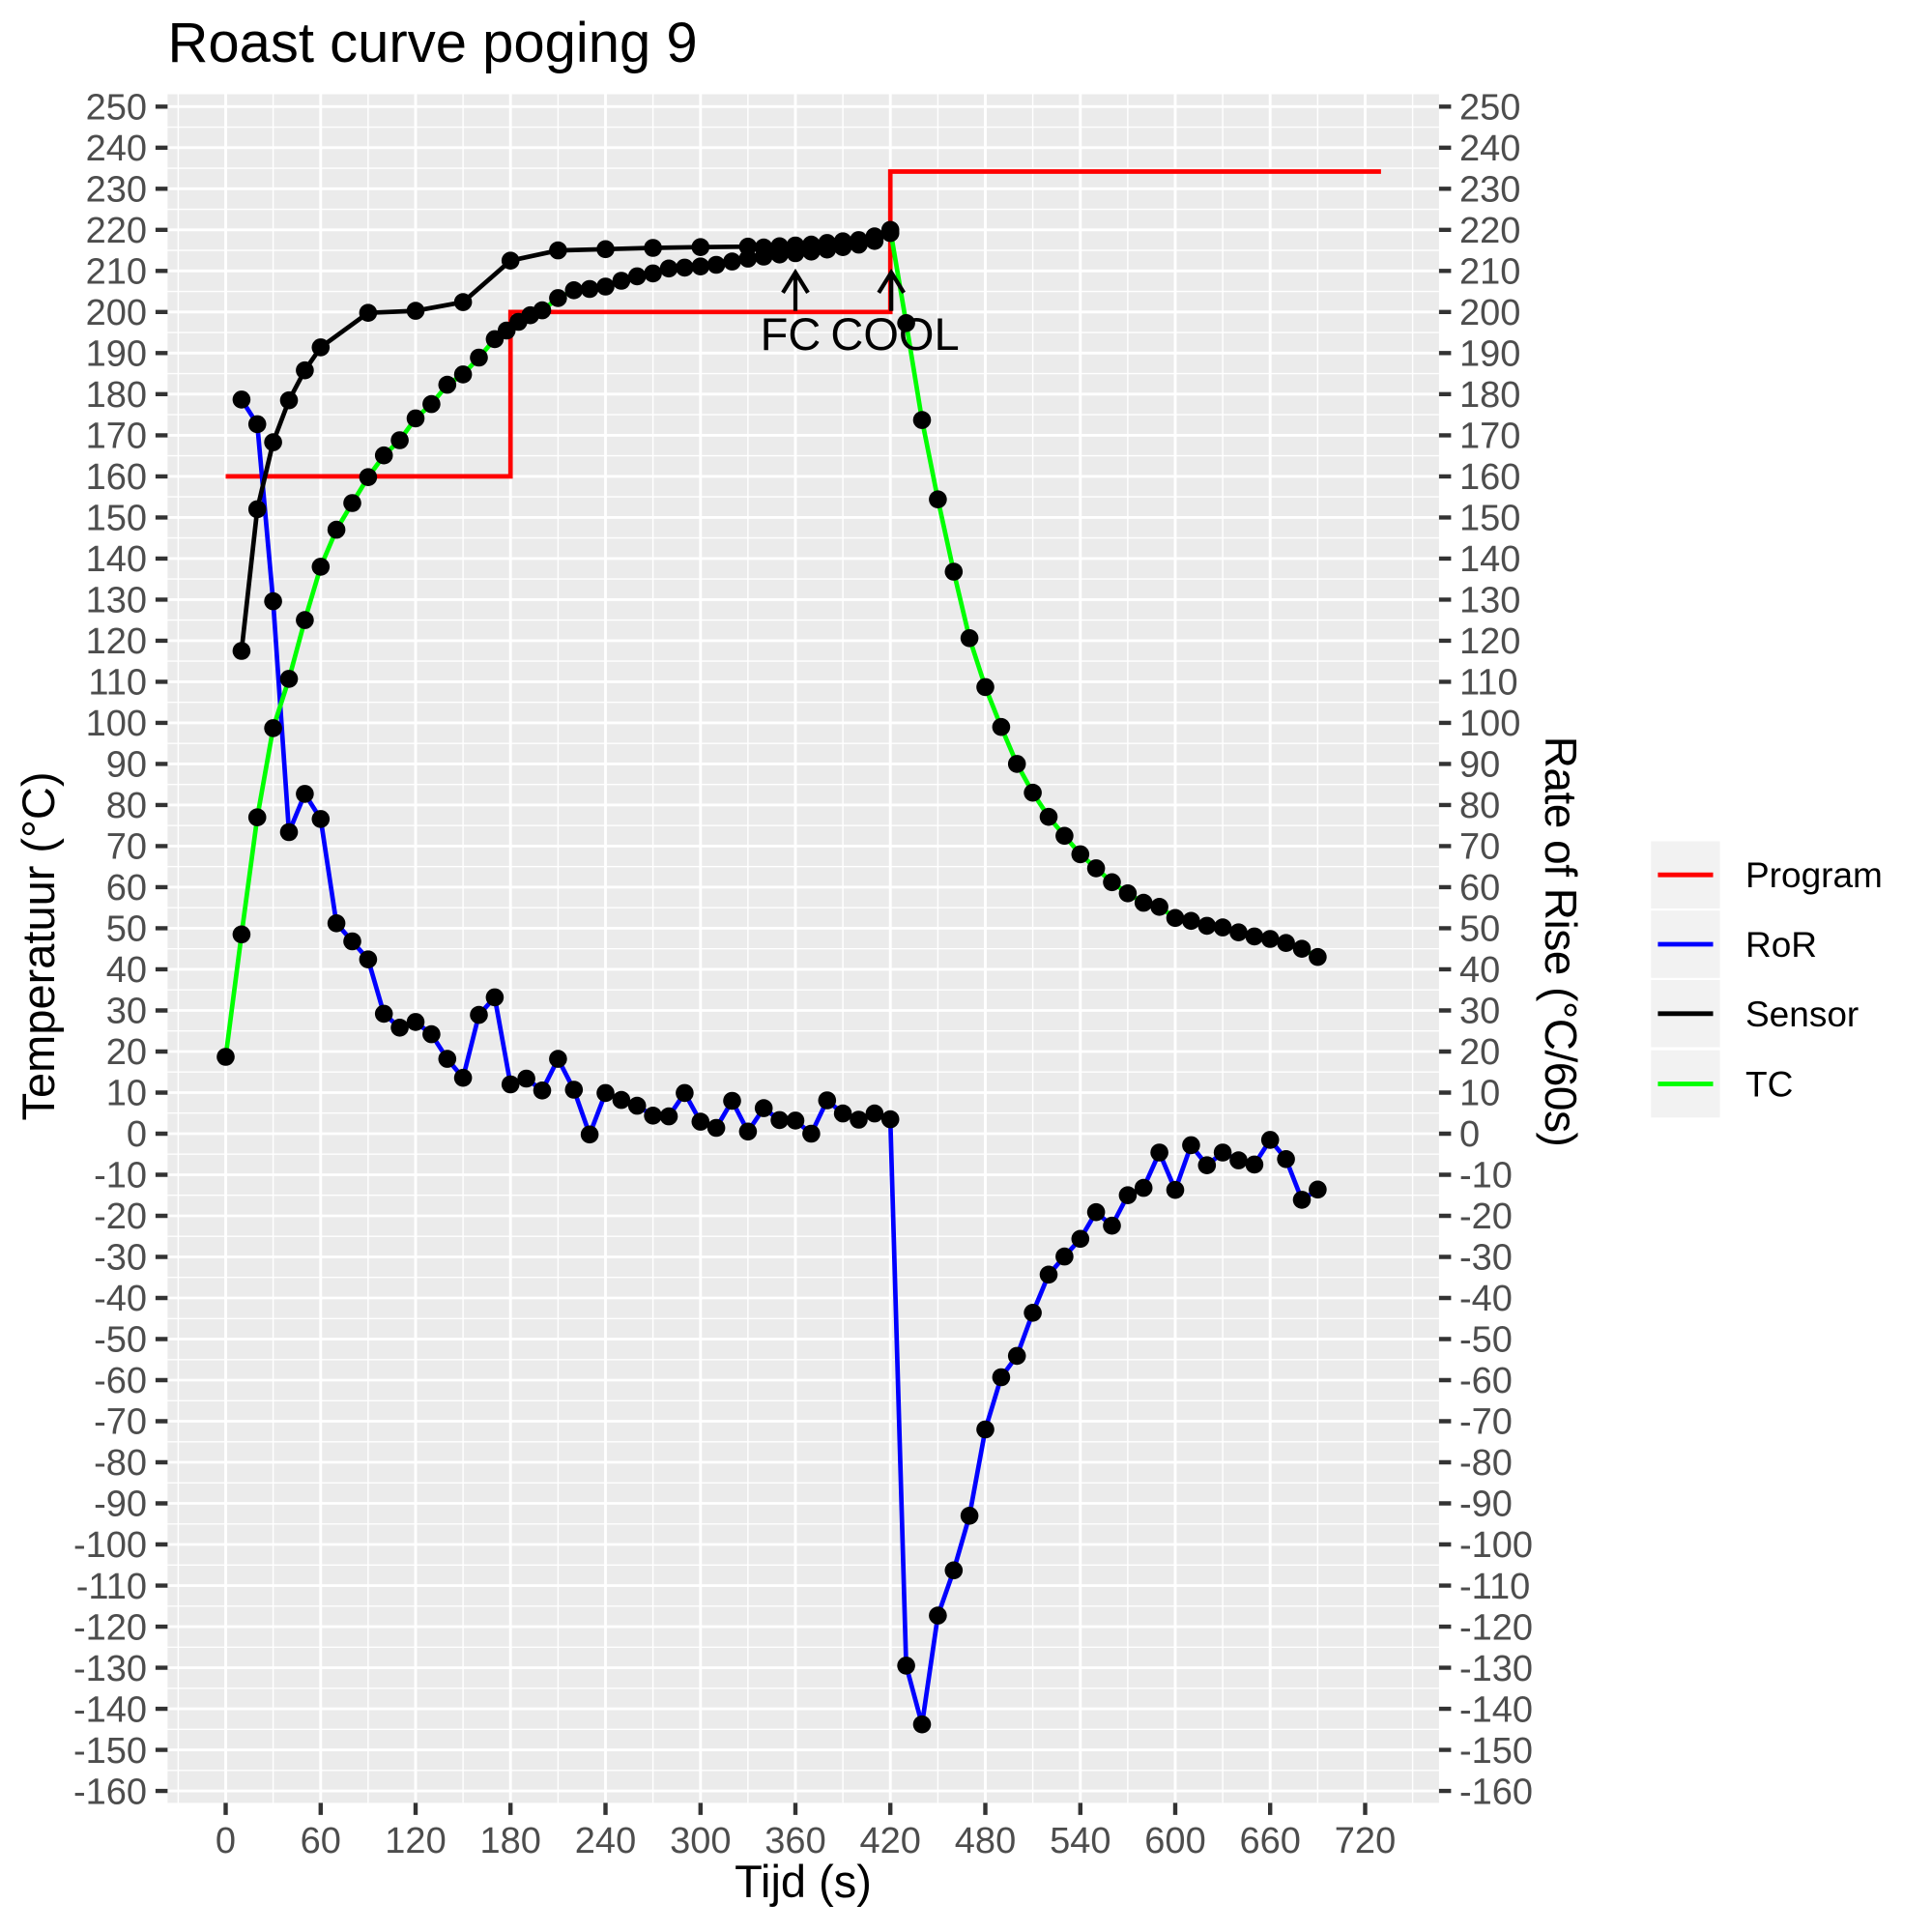  What do you see at coordinates (1781, 945) in the screenshot?
I see `svg-text: RoR` at bounding box center [1781, 945].